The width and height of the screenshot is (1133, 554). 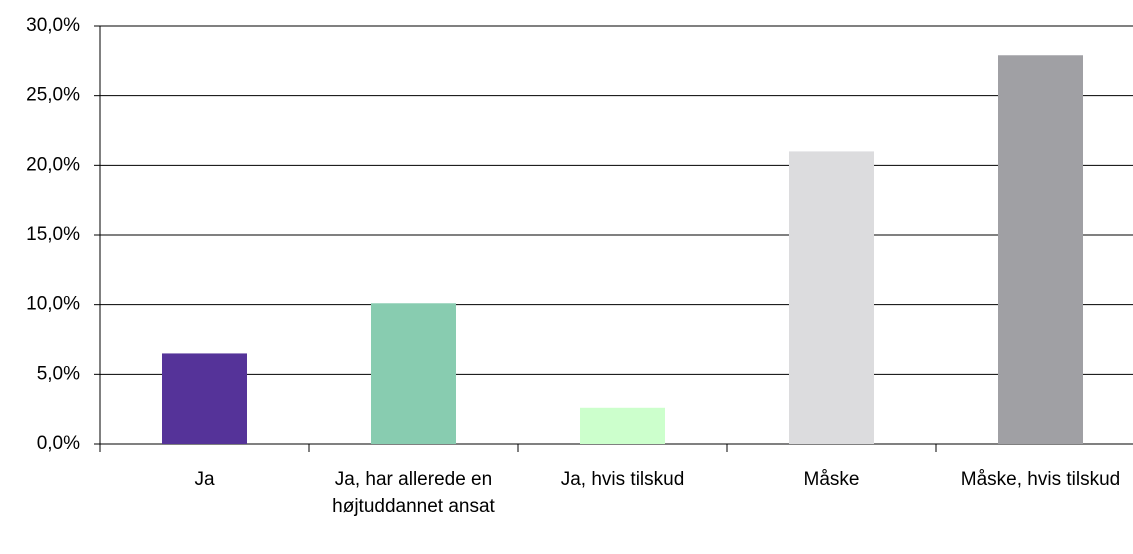 What do you see at coordinates (204, 479) in the screenshot?
I see `x-tick-label: Ja` at bounding box center [204, 479].